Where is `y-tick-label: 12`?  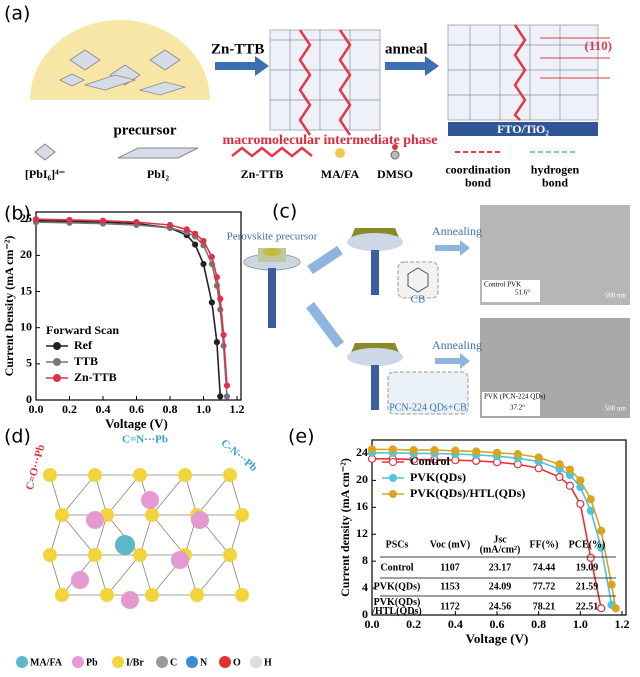 y-tick-label: 12 is located at coordinates (362, 533).